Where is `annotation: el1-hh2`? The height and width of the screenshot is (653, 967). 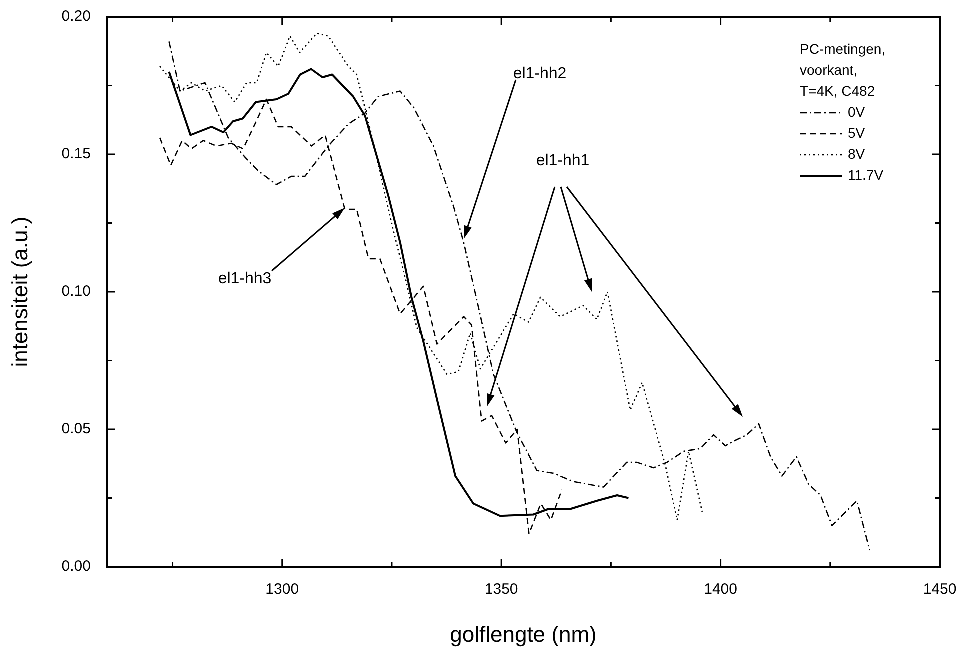
annotation: el1-hh2 is located at coordinates (540, 73).